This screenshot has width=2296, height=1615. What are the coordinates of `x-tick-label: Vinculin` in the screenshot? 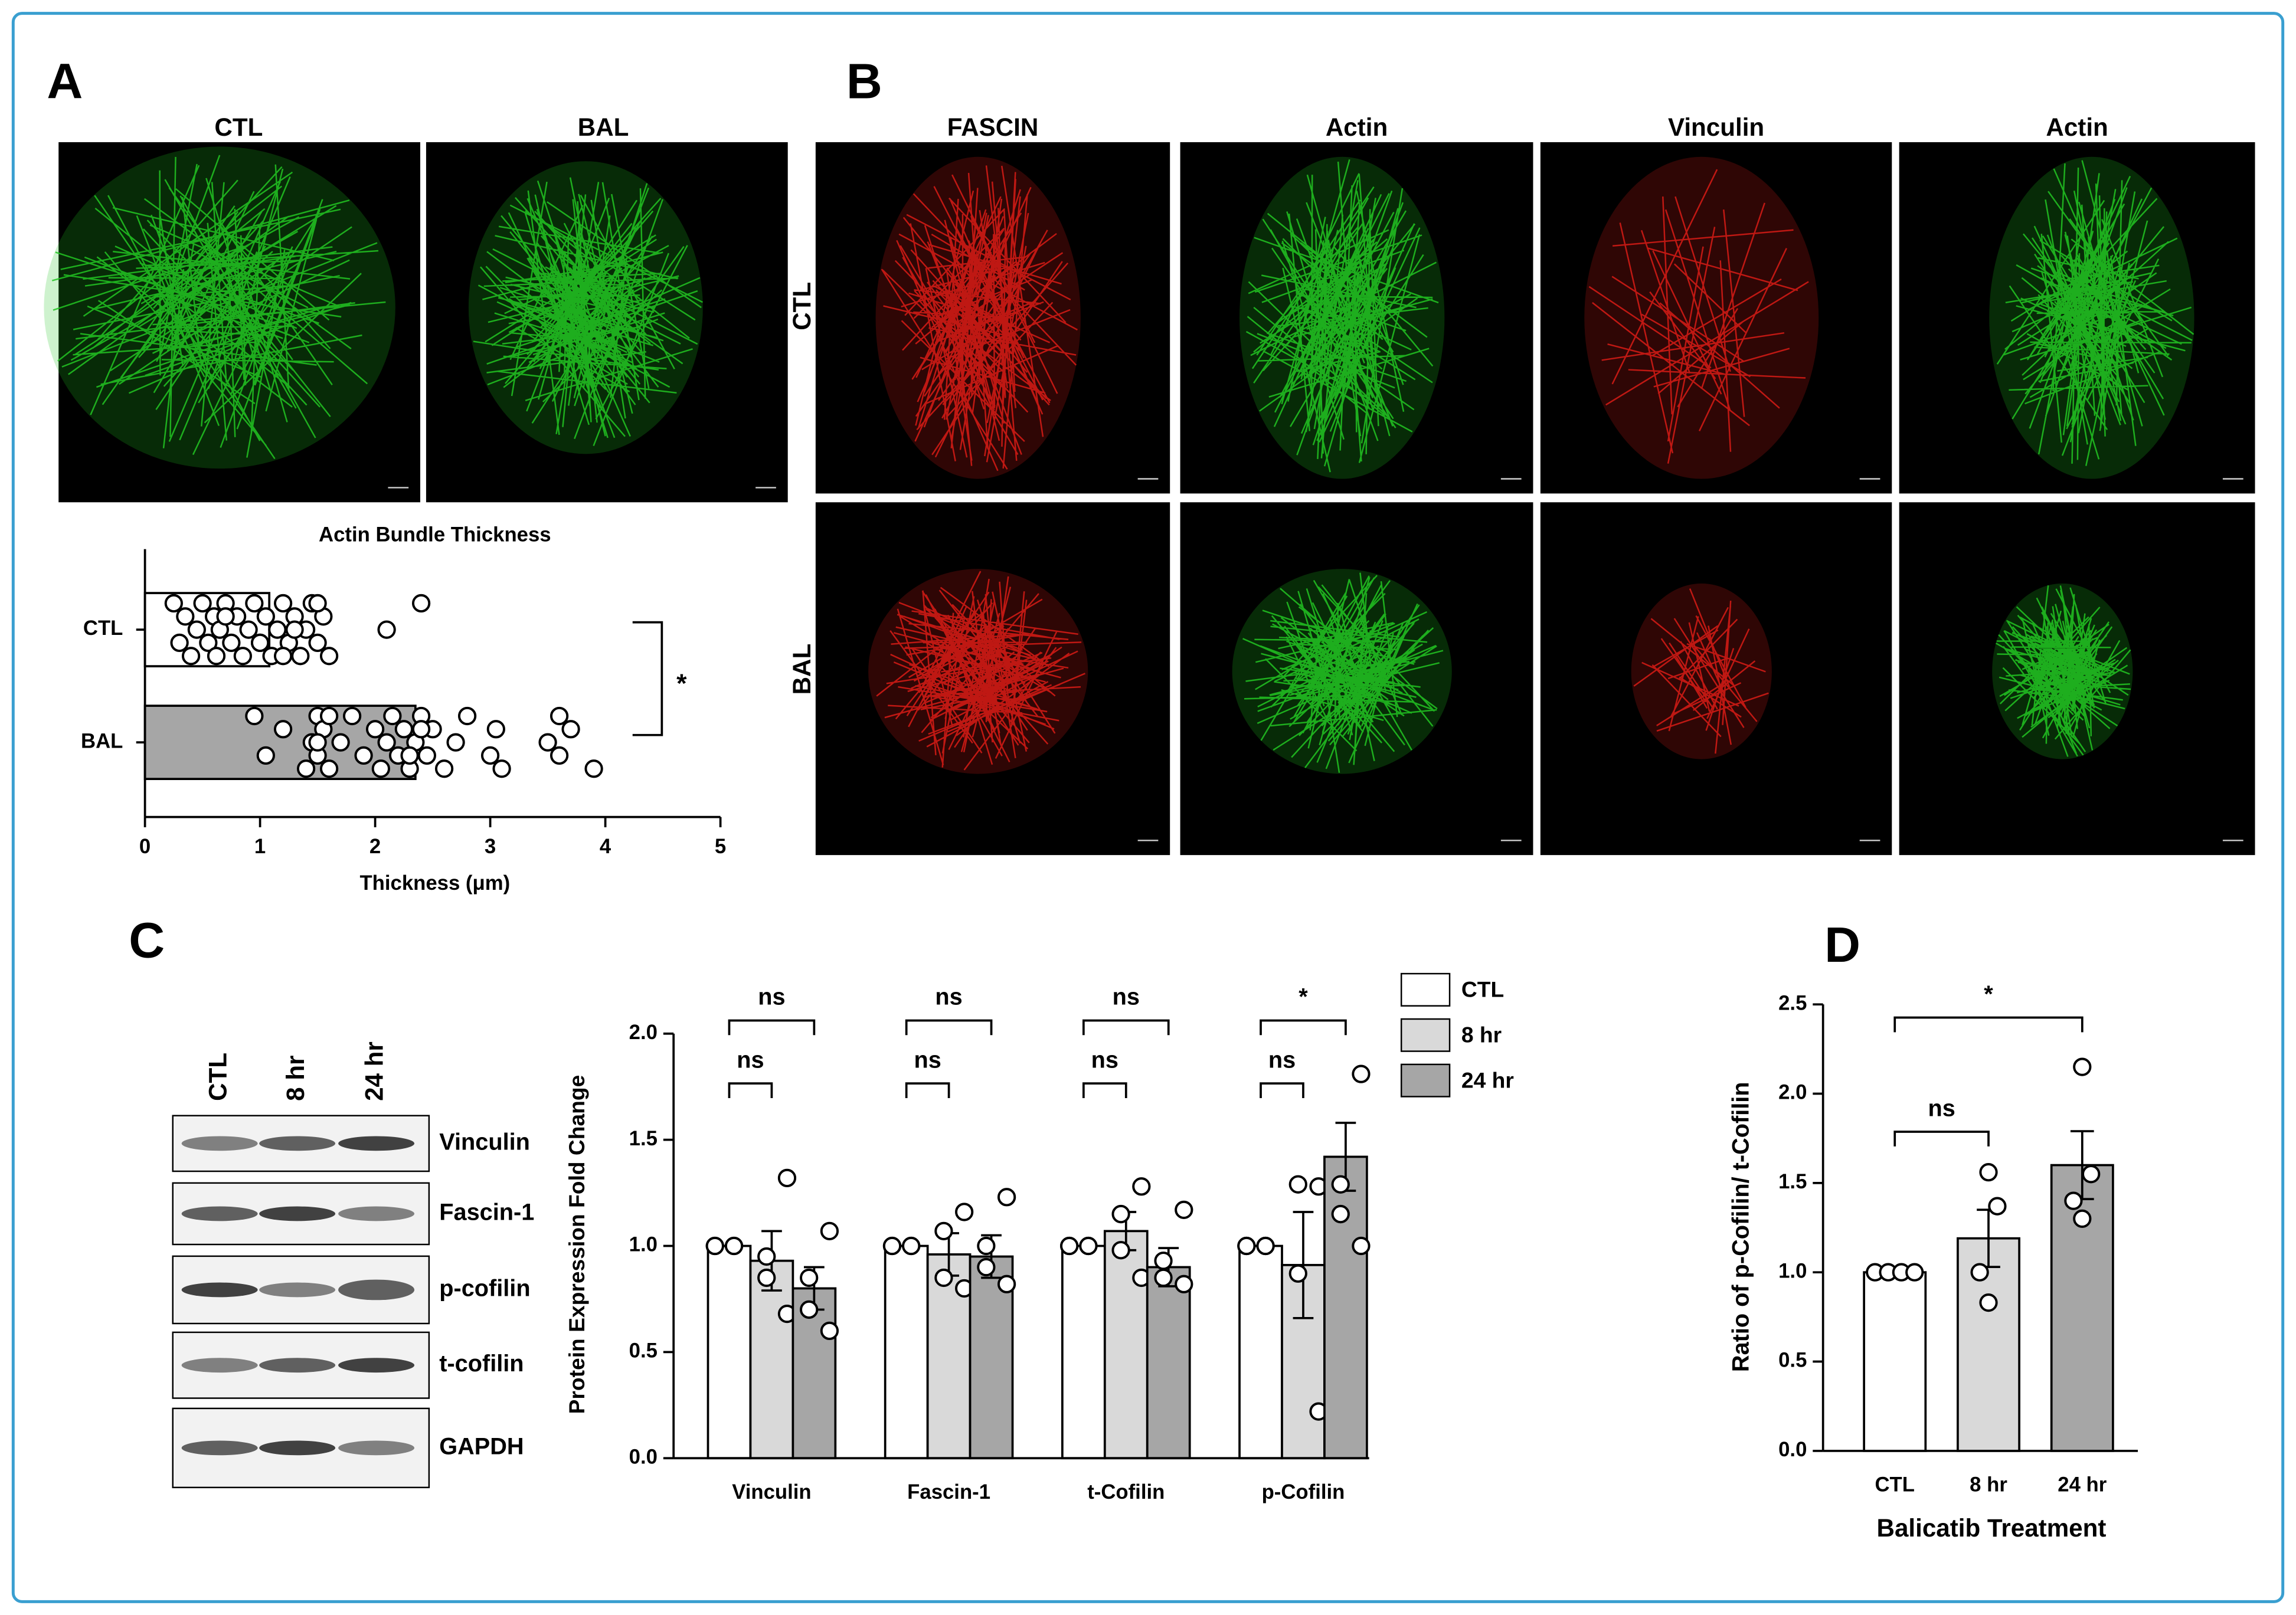 It's located at (772, 1492).